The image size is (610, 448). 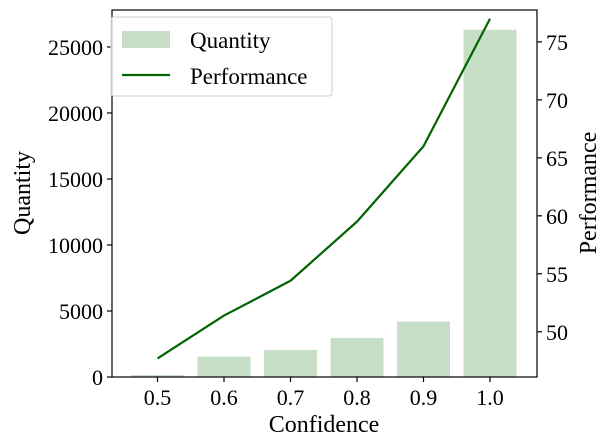 I want to click on x-tick-label: 0.8, so click(x=357, y=397).